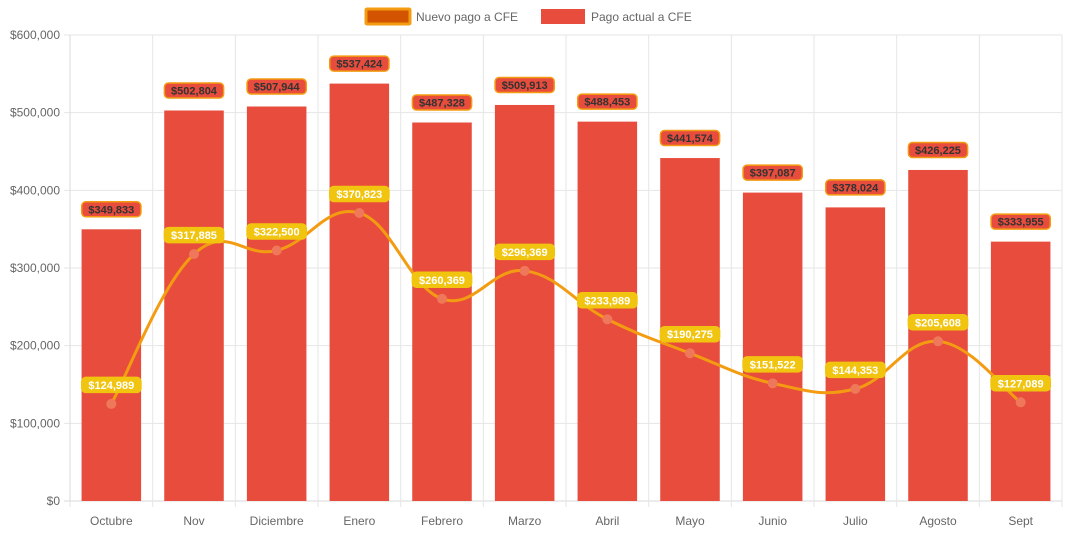 The width and height of the screenshot is (1068, 533). Describe the element at coordinates (690, 521) in the screenshot. I see `x-tick-label: Mayo` at that location.